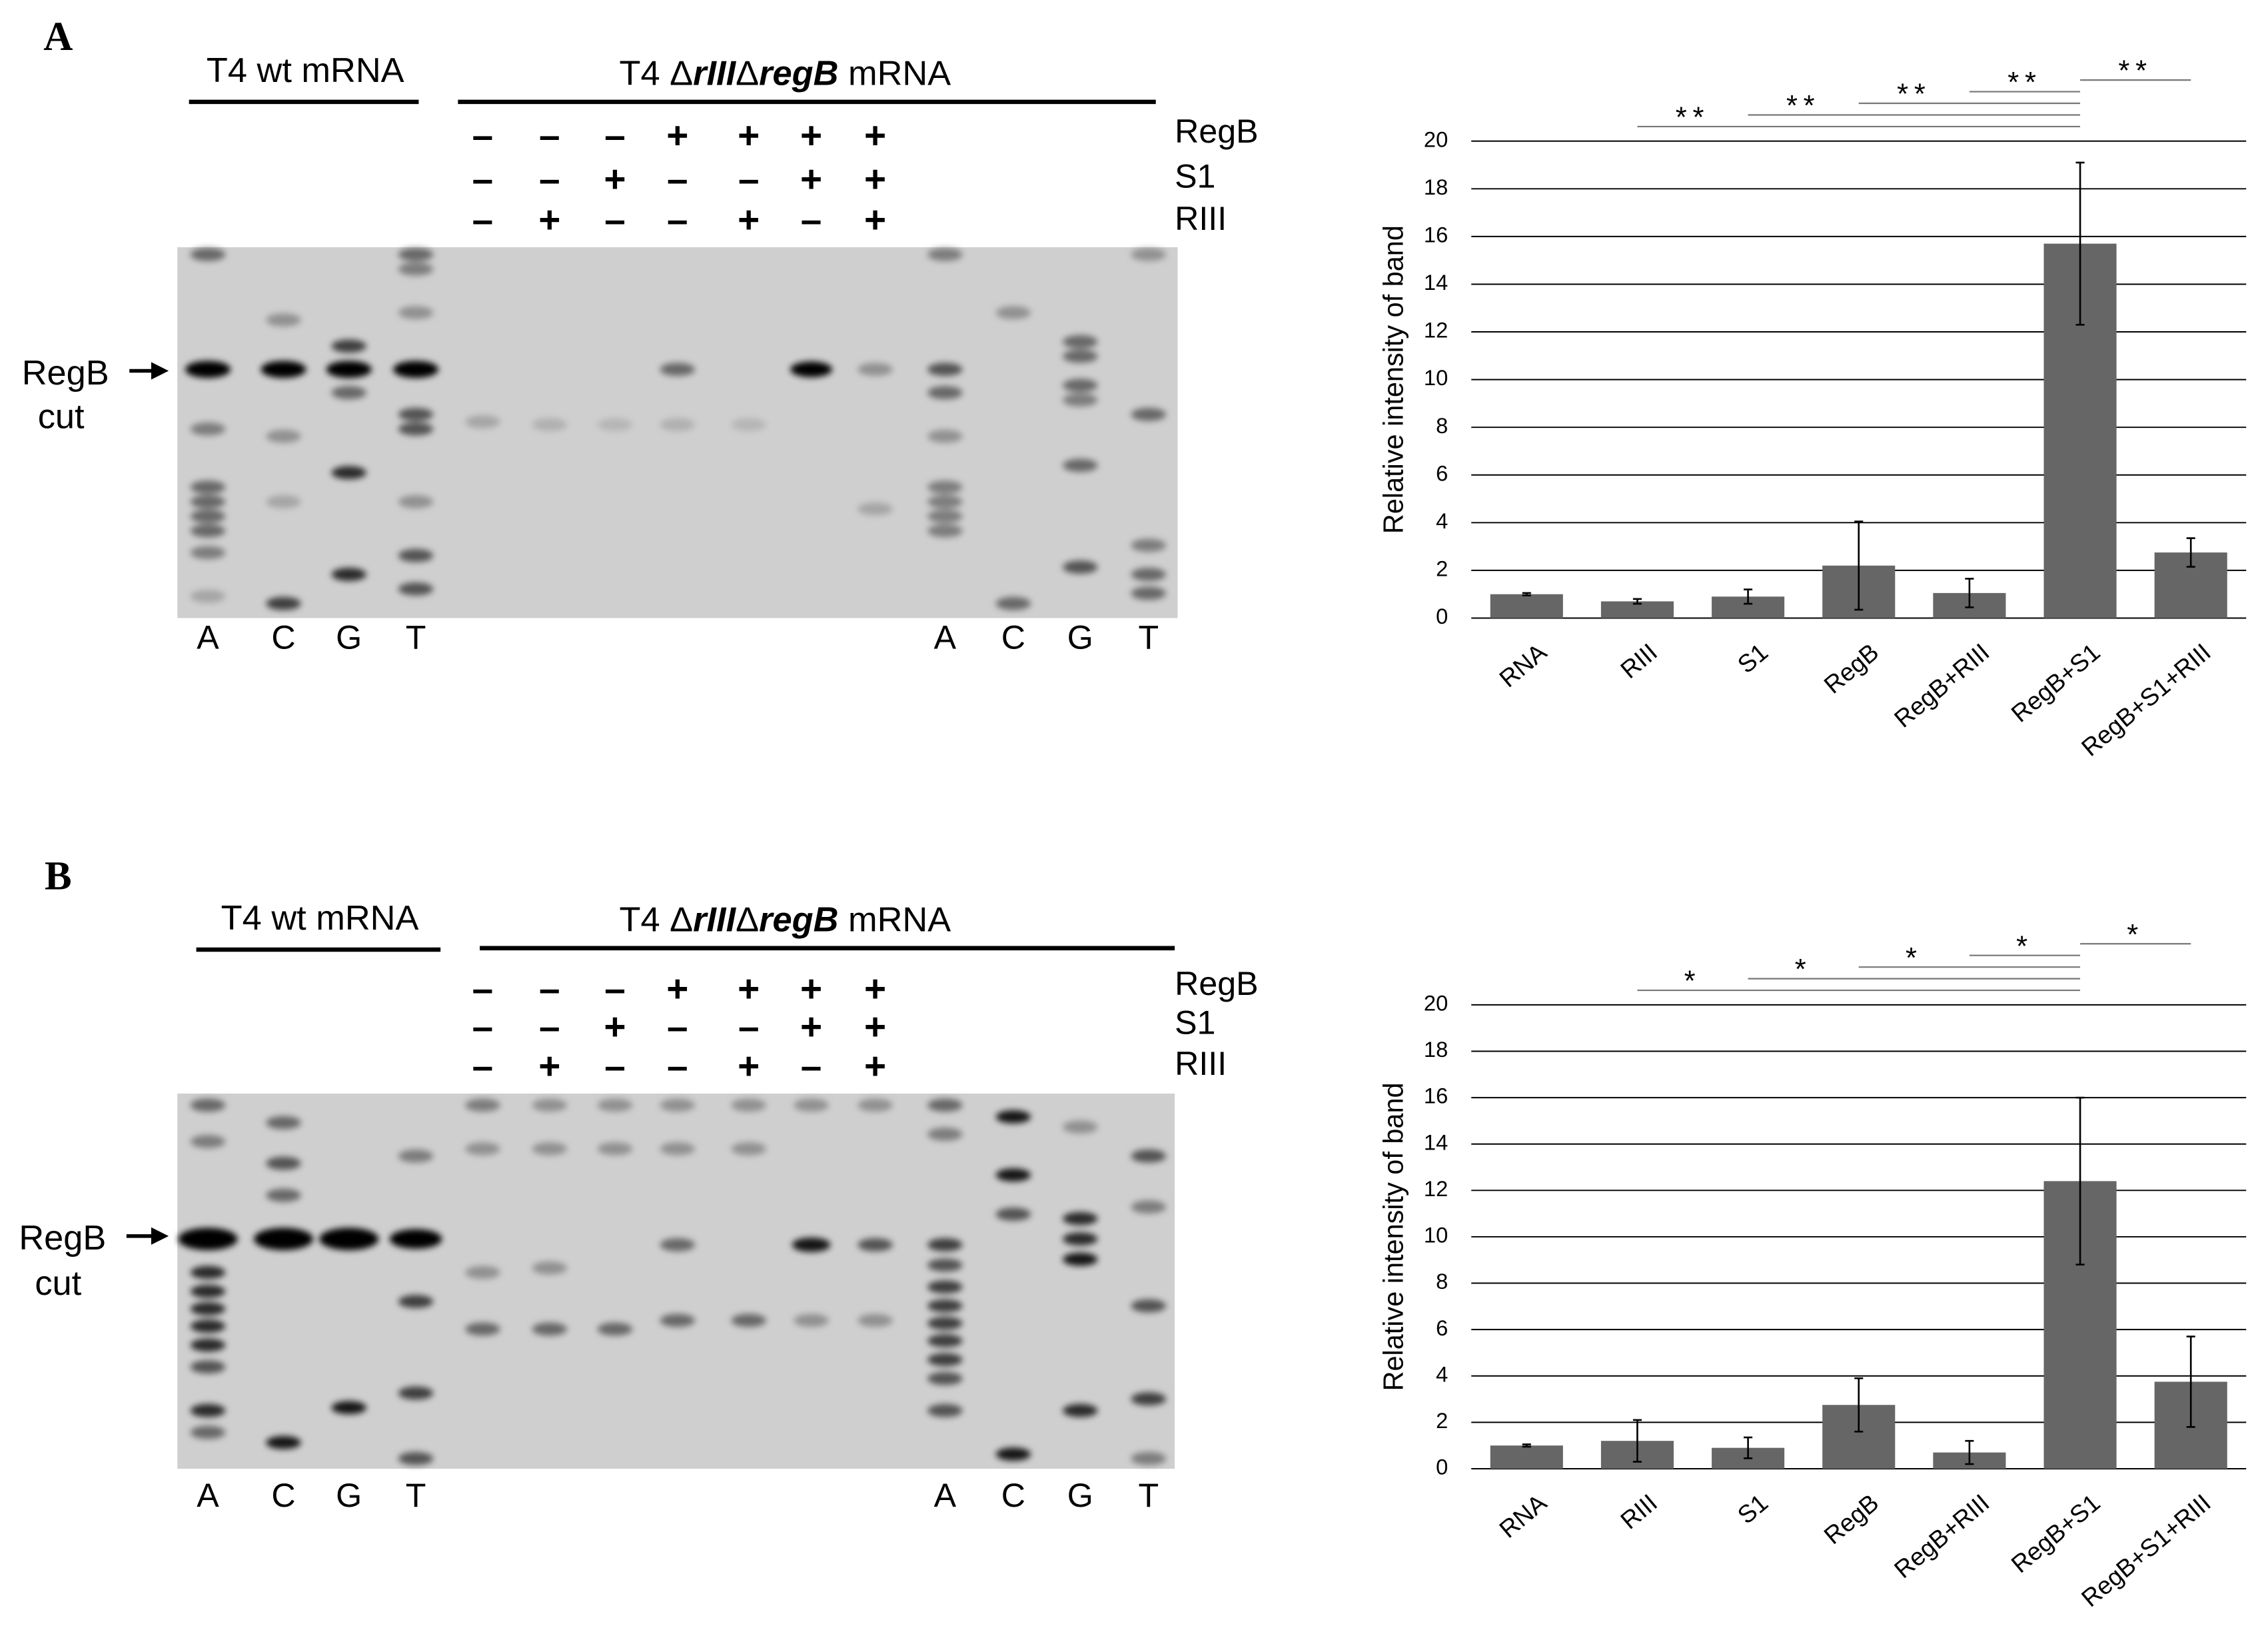  I want to click on lane-label: C, so click(283, 1496).